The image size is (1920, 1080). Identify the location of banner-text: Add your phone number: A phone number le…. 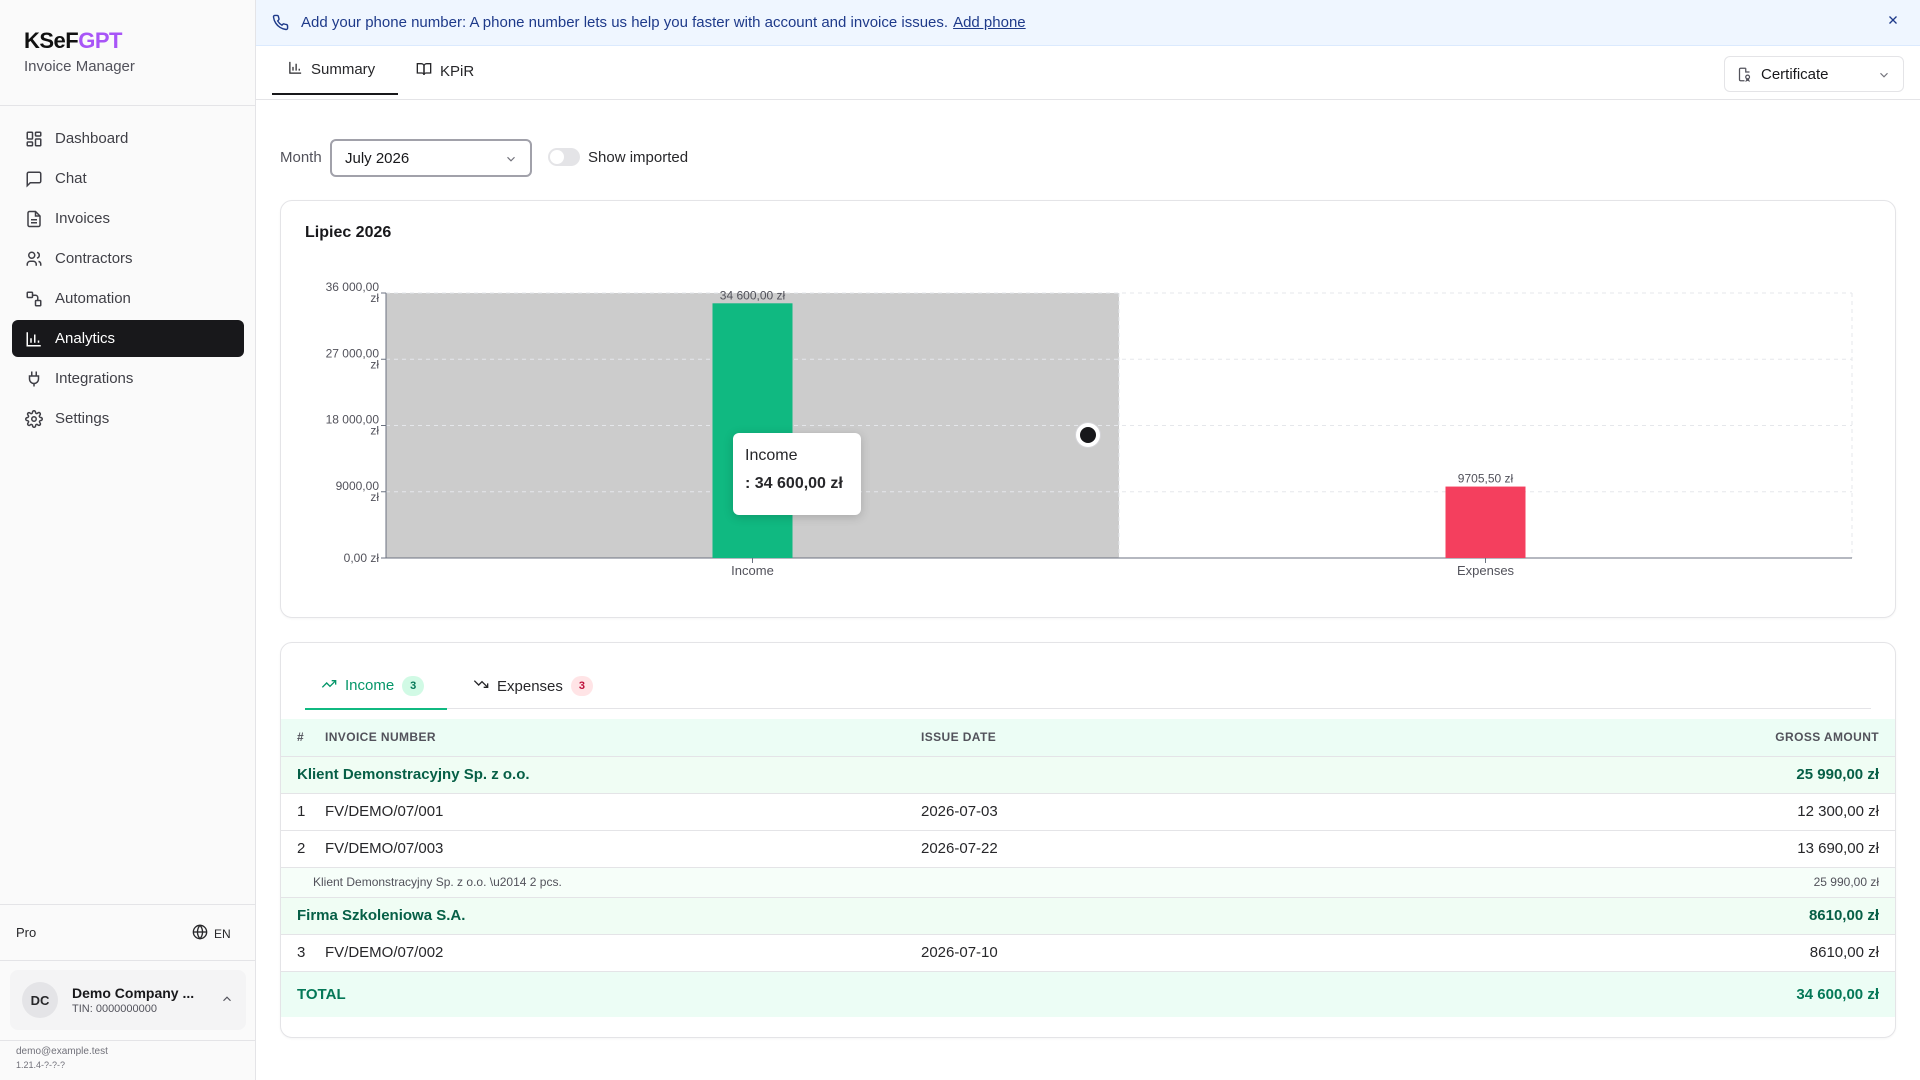
(625, 22).